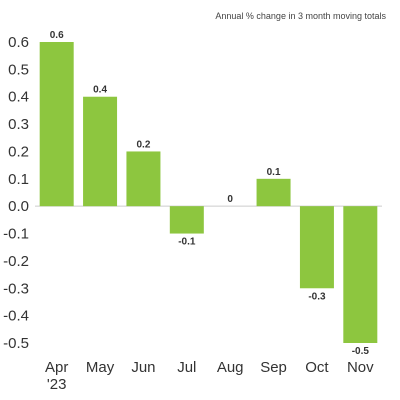 The height and width of the screenshot is (400, 400). I want to click on chart-subtitle: Annual % change in 3 month moving totals, so click(300, 16).